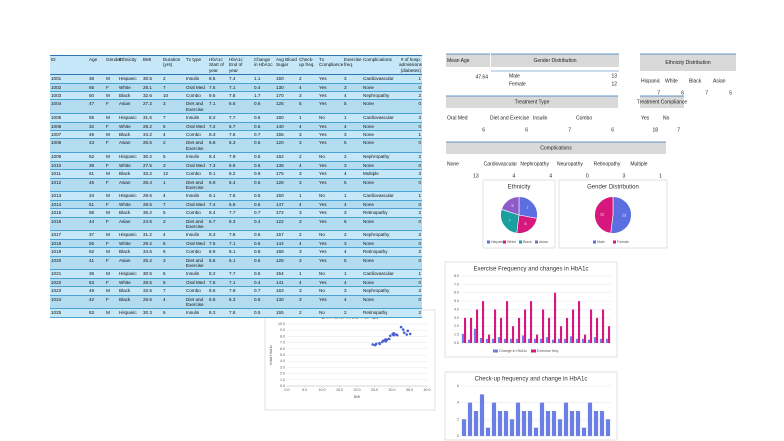  I want to click on column-header: HbA1c Start of year, so click(218, 65).